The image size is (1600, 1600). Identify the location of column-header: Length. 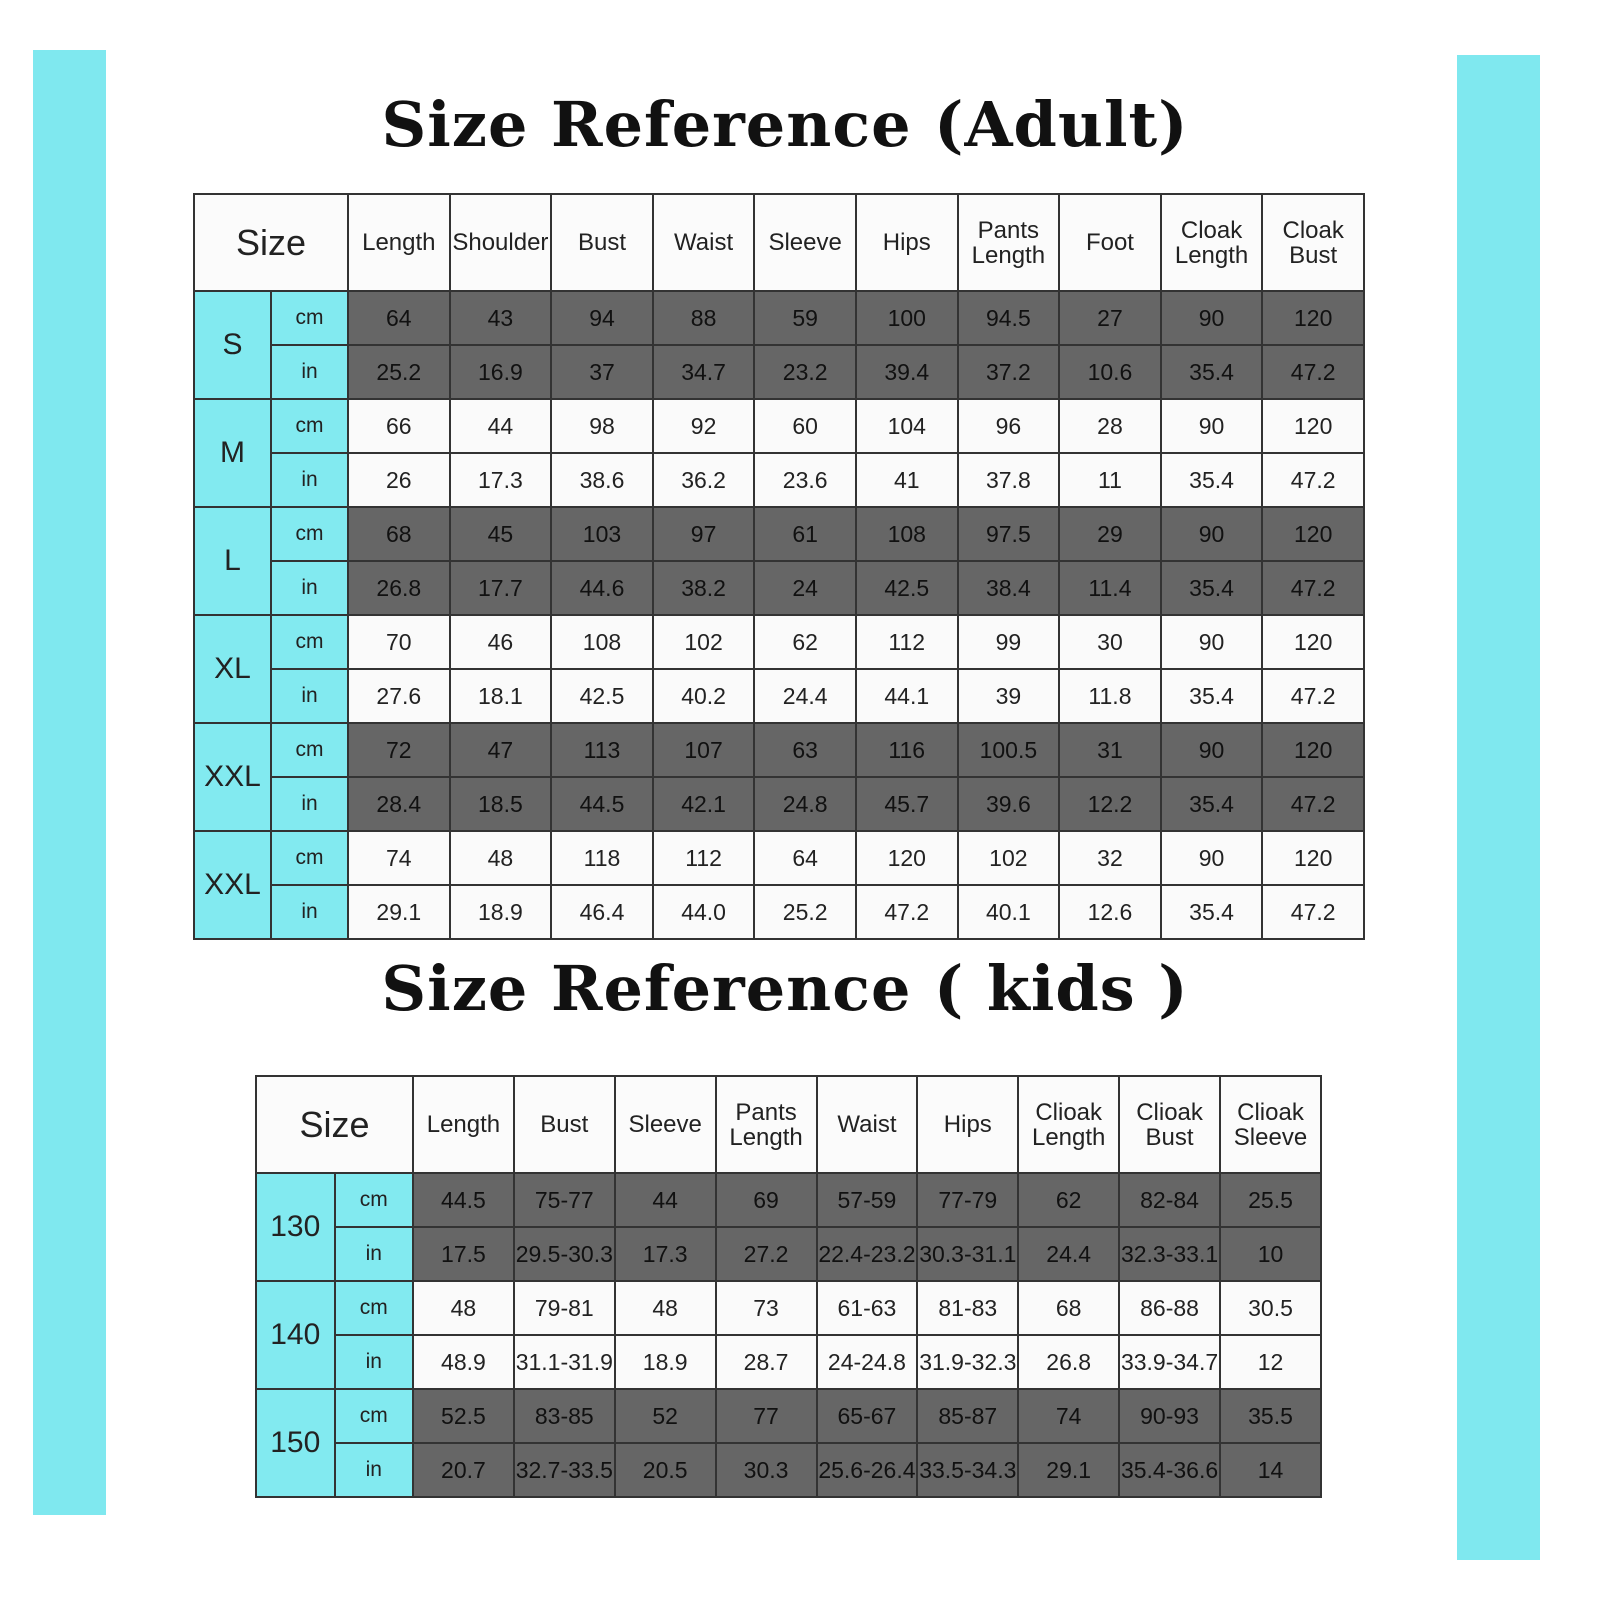
(463, 1124).